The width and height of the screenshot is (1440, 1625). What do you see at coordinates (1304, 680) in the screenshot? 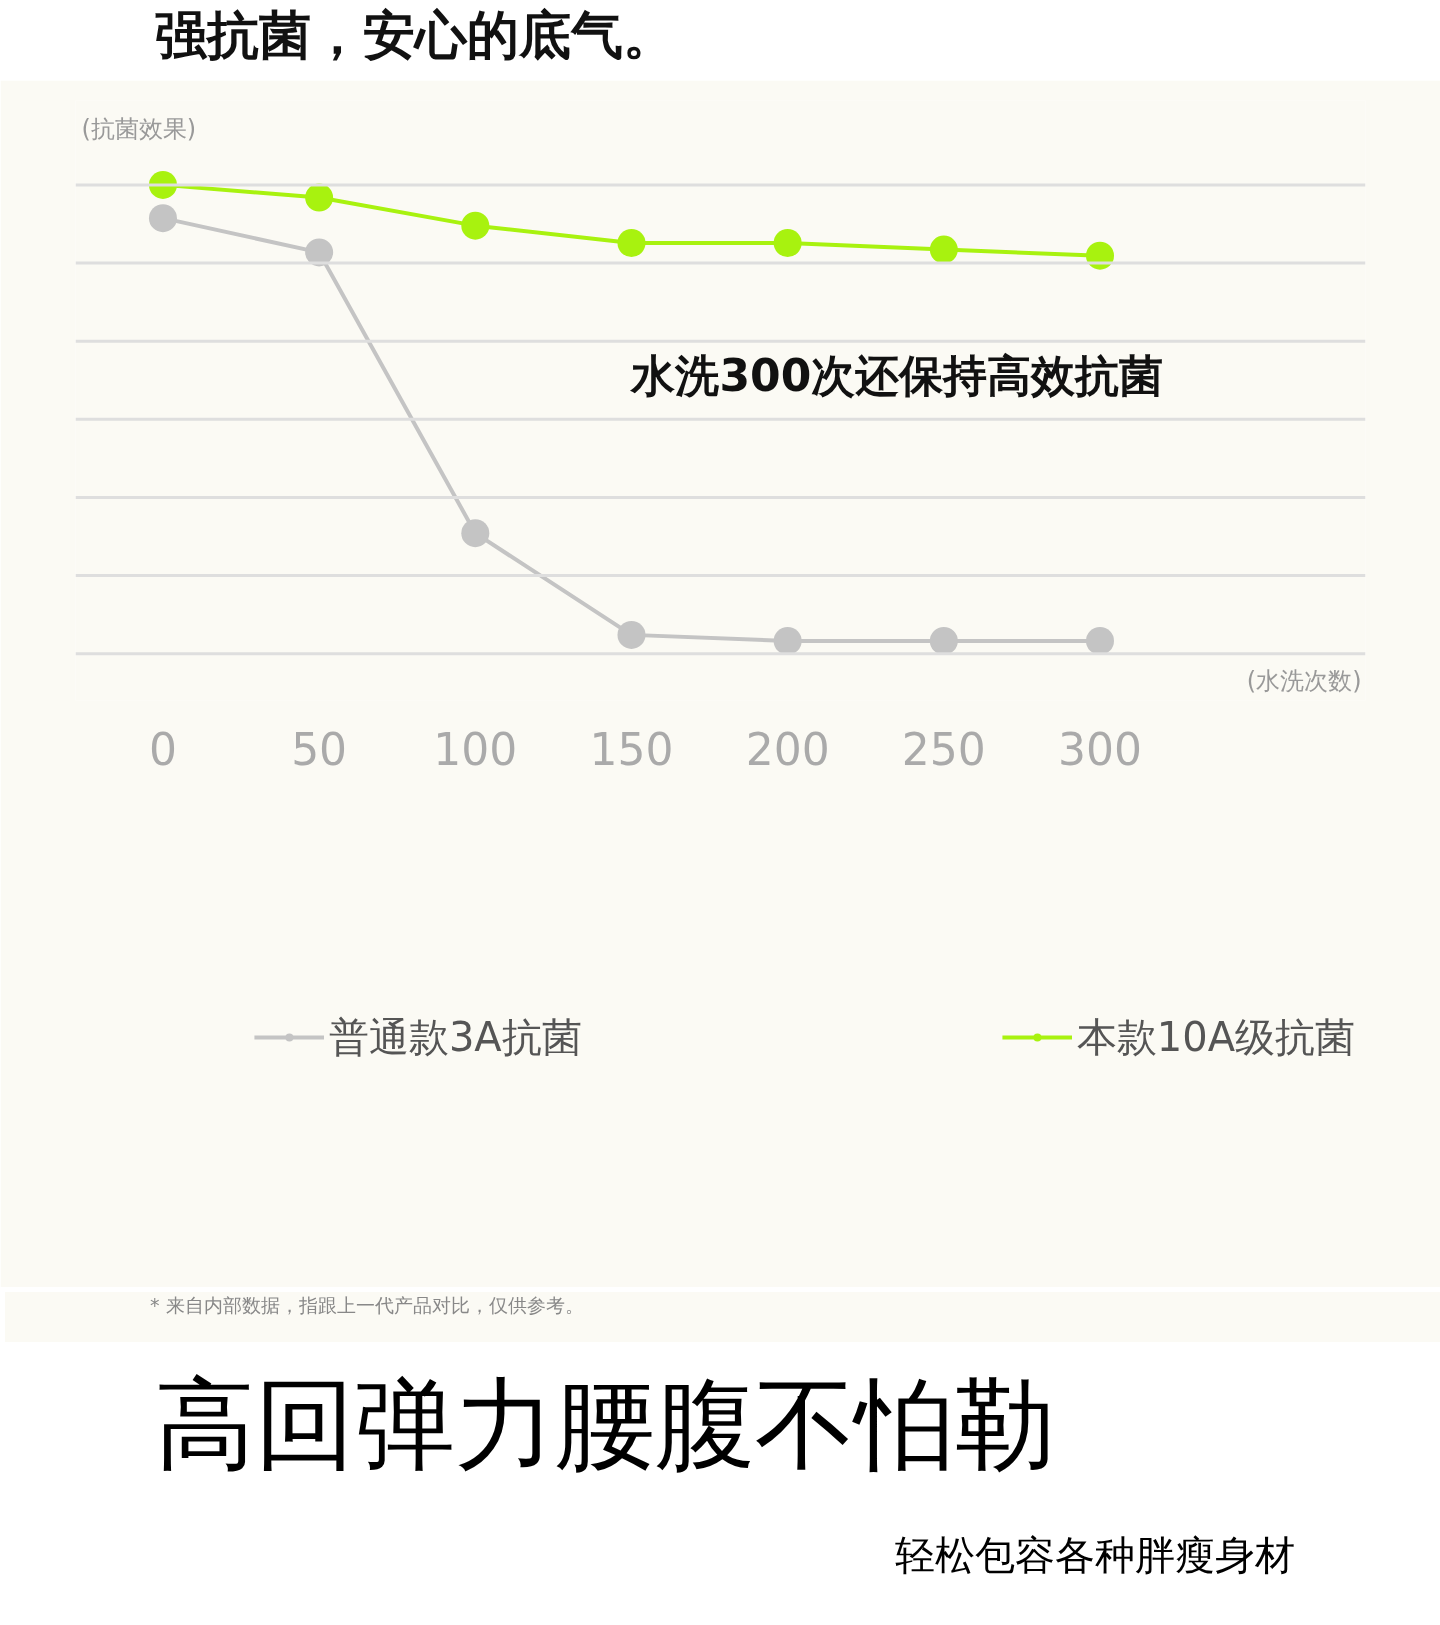
I see `x-axis-title: (水洗次数)` at bounding box center [1304, 680].